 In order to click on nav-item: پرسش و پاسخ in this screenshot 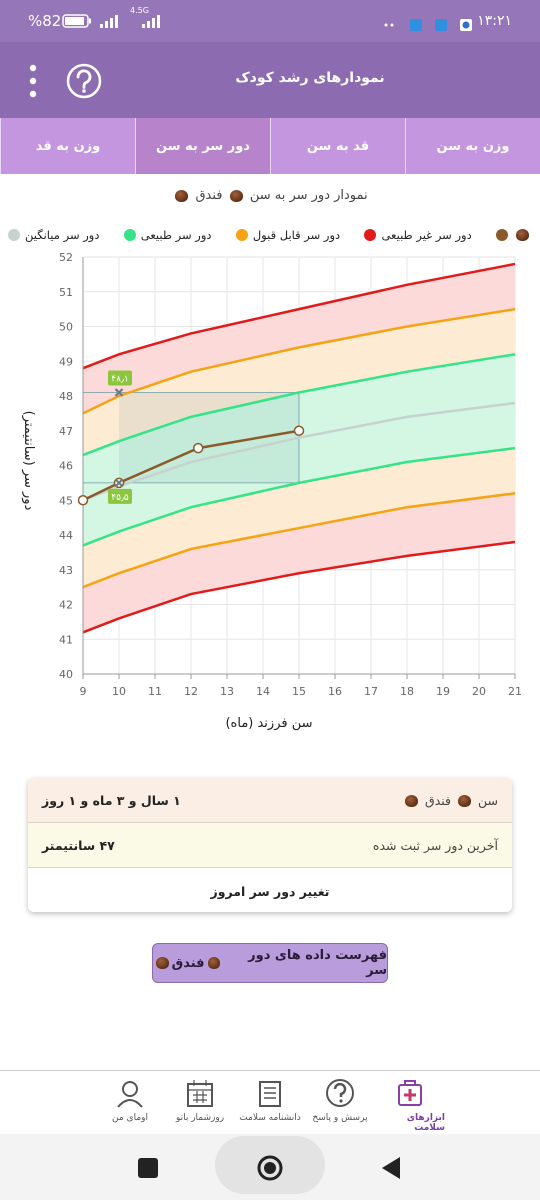, I will do `click(340, 1102)`.